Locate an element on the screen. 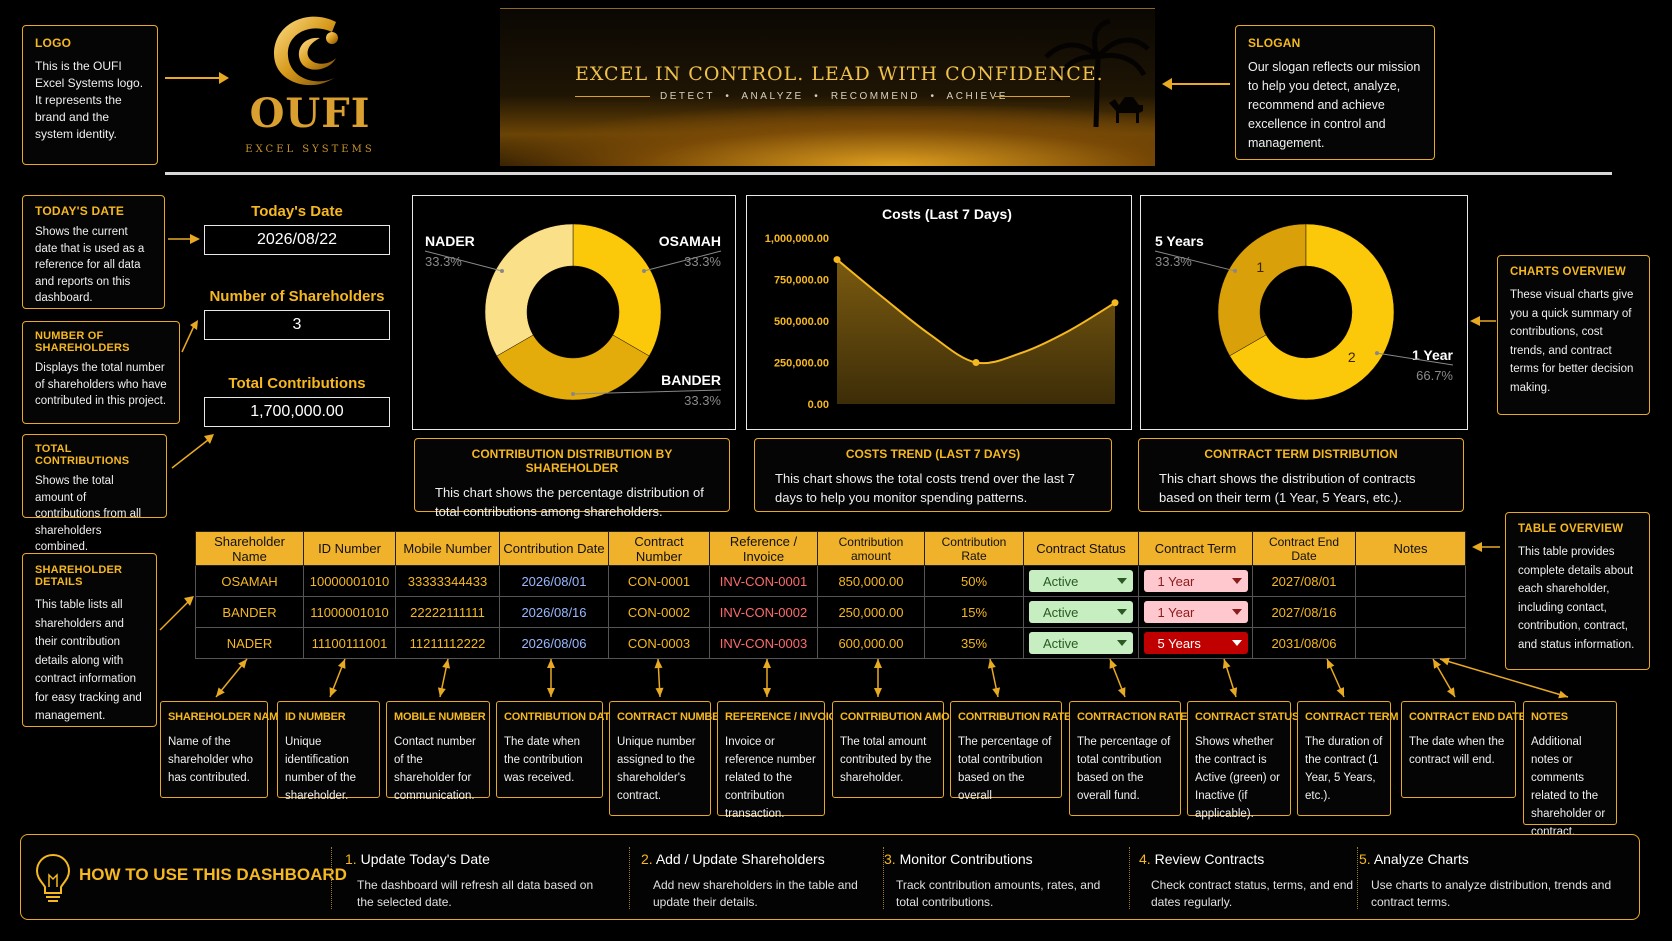 The width and height of the screenshot is (1672, 941). col-header: ID Number is located at coordinates (349, 548).